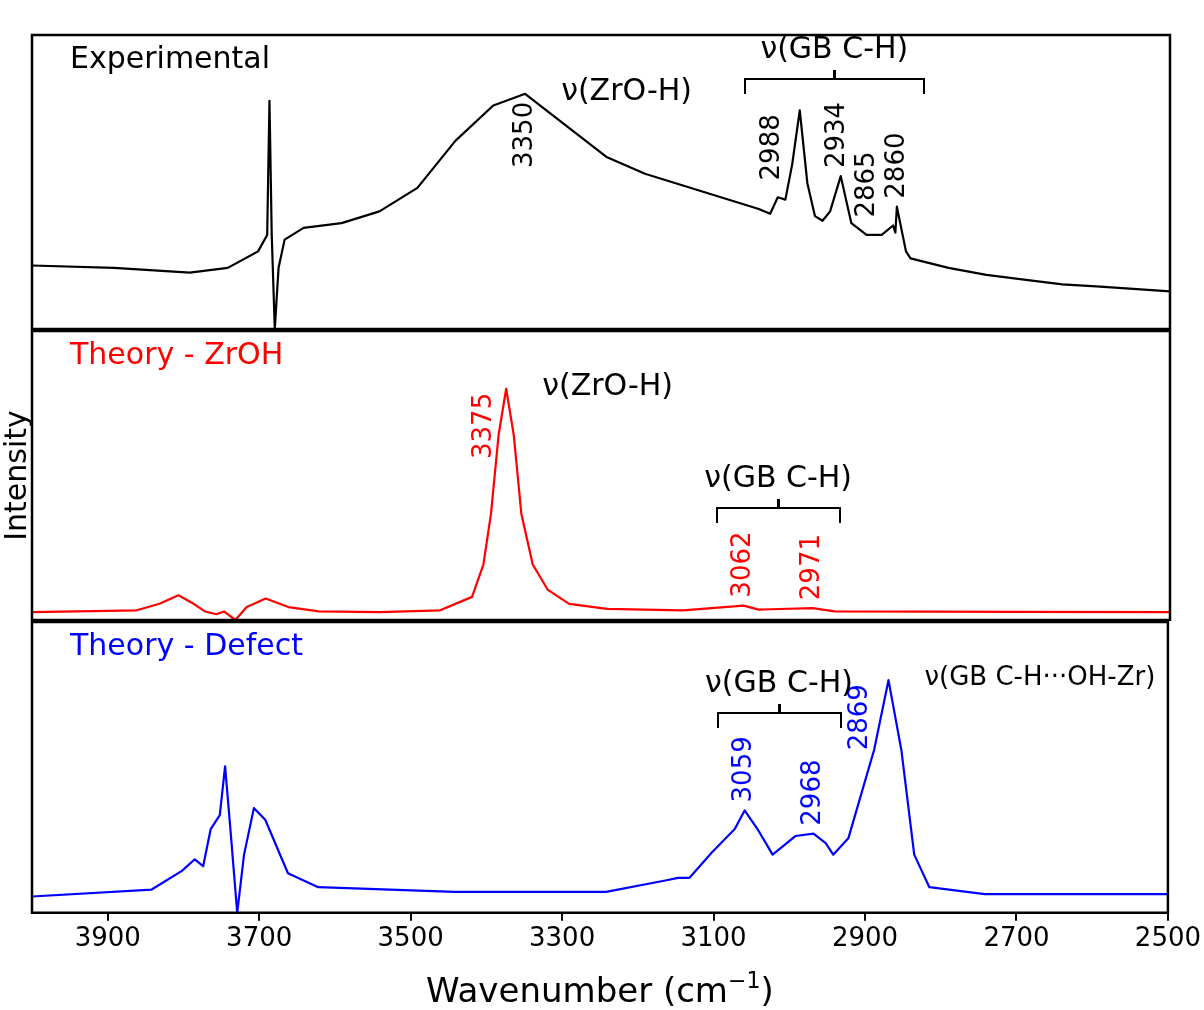  What do you see at coordinates (769, 147) in the screenshot?
I see `annotation: 2988` at bounding box center [769, 147].